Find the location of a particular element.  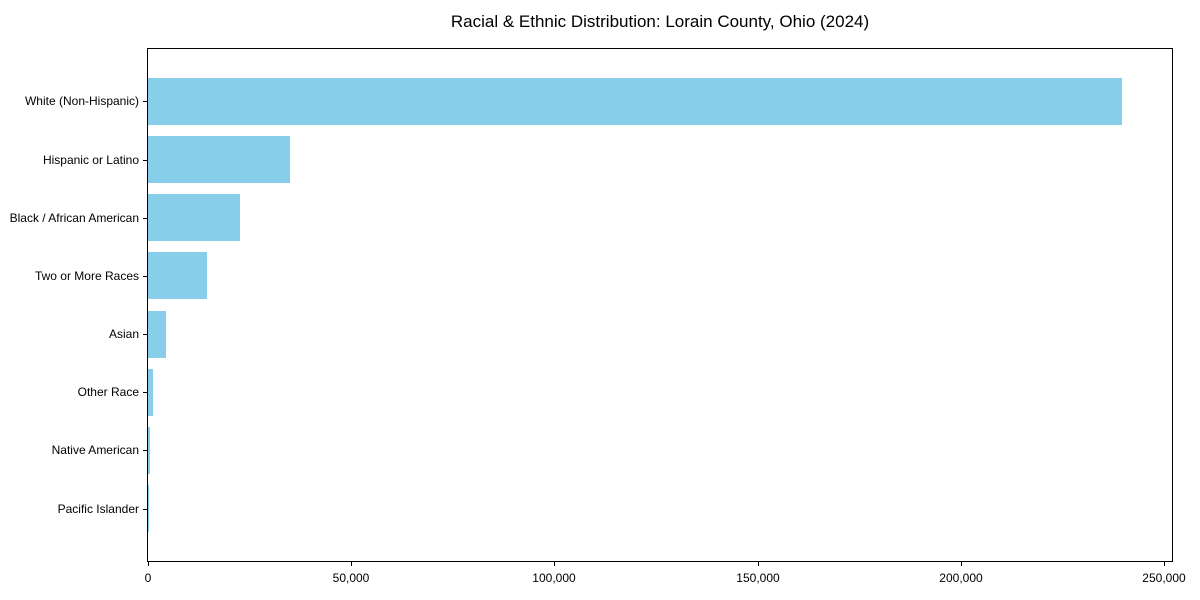

y-tick-label-white-non-hispanic: White (Non-Hispanic) is located at coordinates (81, 101).